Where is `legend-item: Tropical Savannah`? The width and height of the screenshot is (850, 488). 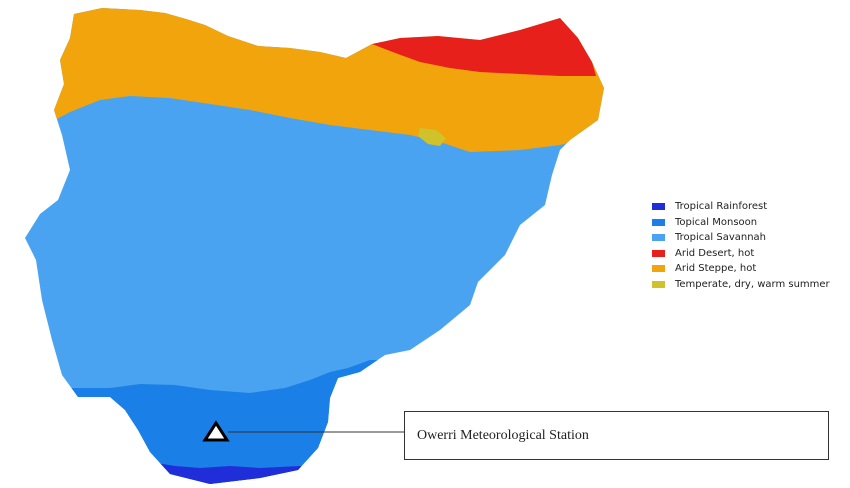 legend-item: Tropical Savannah is located at coordinates (741, 238).